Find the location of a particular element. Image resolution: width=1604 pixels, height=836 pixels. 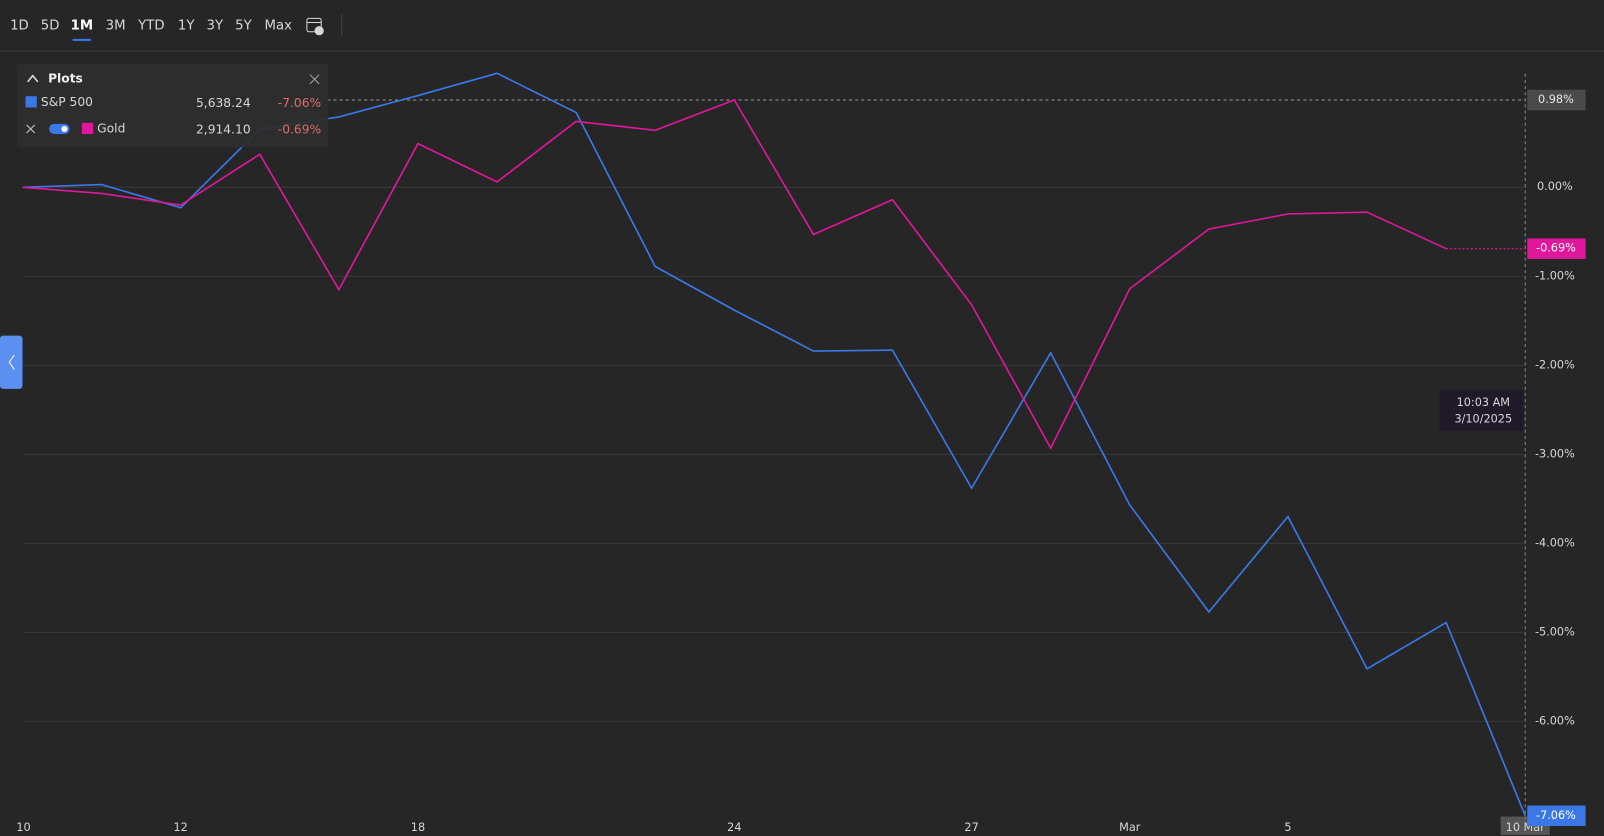

x-tick-label: 24 is located at coordinates (734, 827).